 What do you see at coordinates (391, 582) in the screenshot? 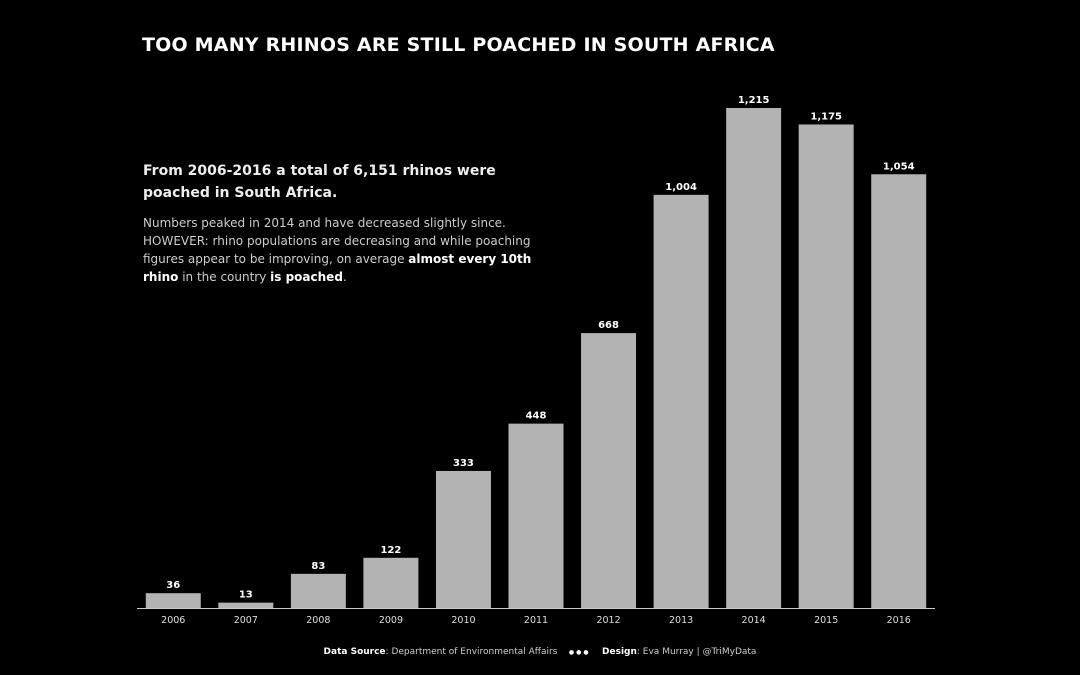
I see `bar-2009` at bounding box center [391, 582].